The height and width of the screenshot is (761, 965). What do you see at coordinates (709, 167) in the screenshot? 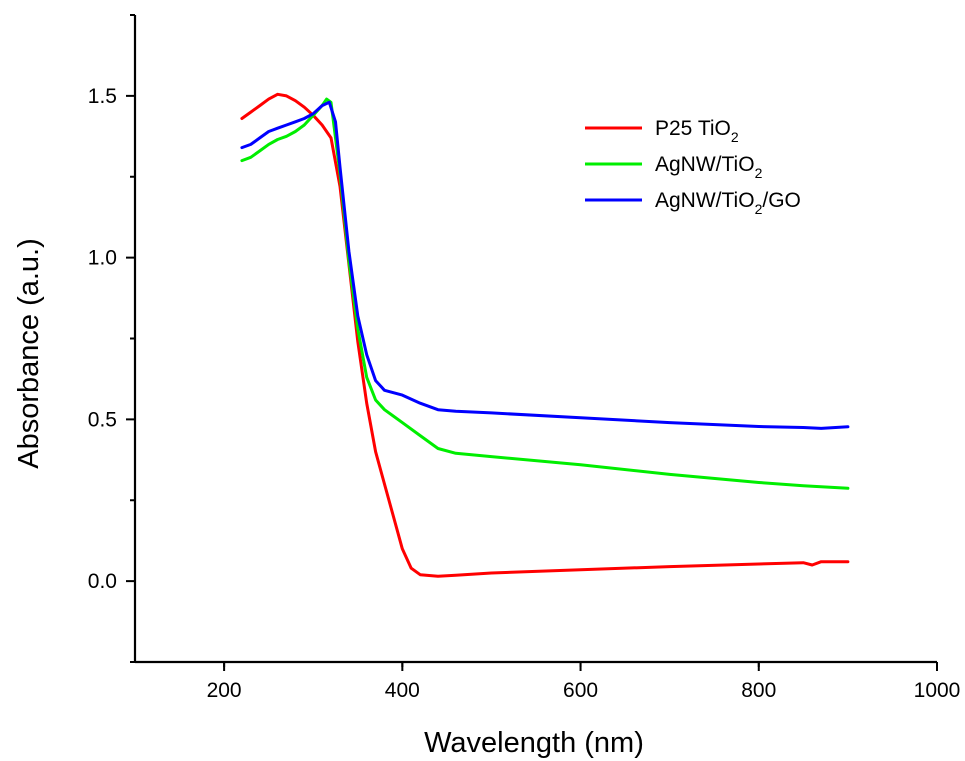
I see `legend-label: AgNW/TiO2` at bounding box center [709, 167].